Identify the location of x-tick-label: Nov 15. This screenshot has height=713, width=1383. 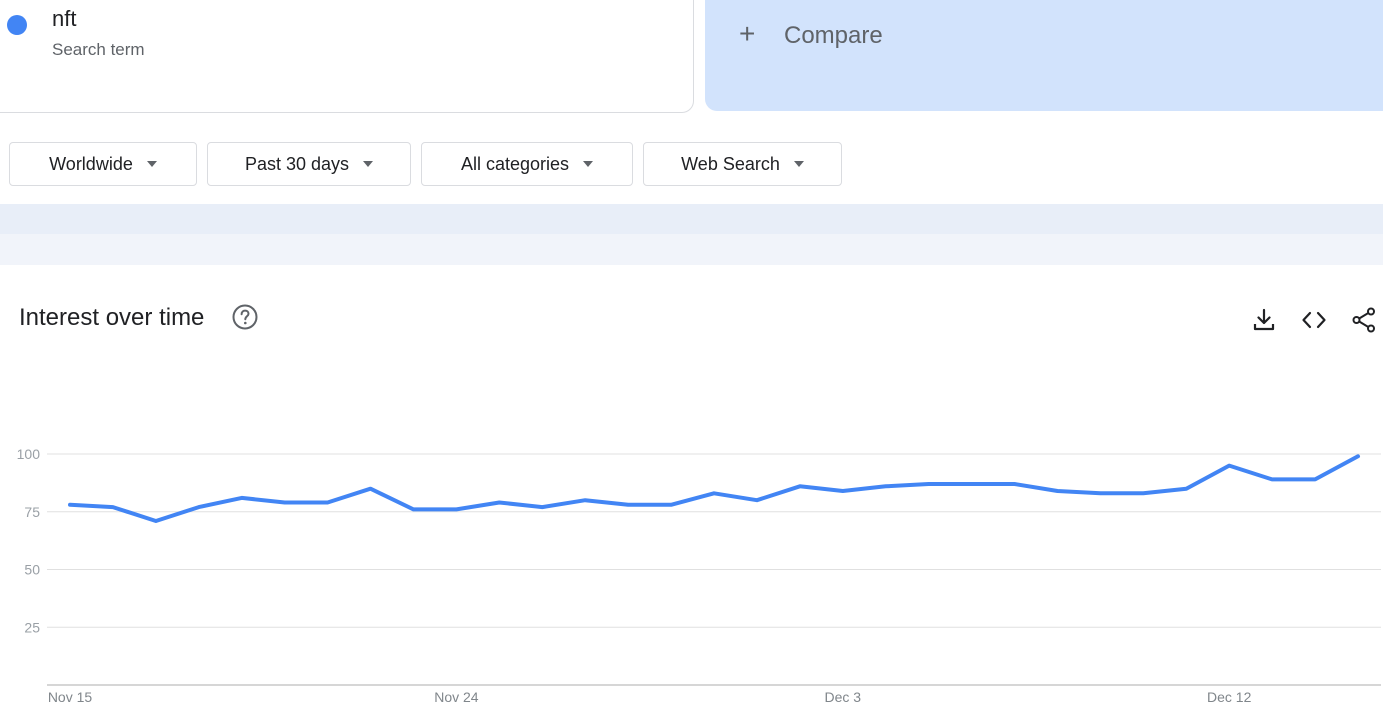
(70, 697).